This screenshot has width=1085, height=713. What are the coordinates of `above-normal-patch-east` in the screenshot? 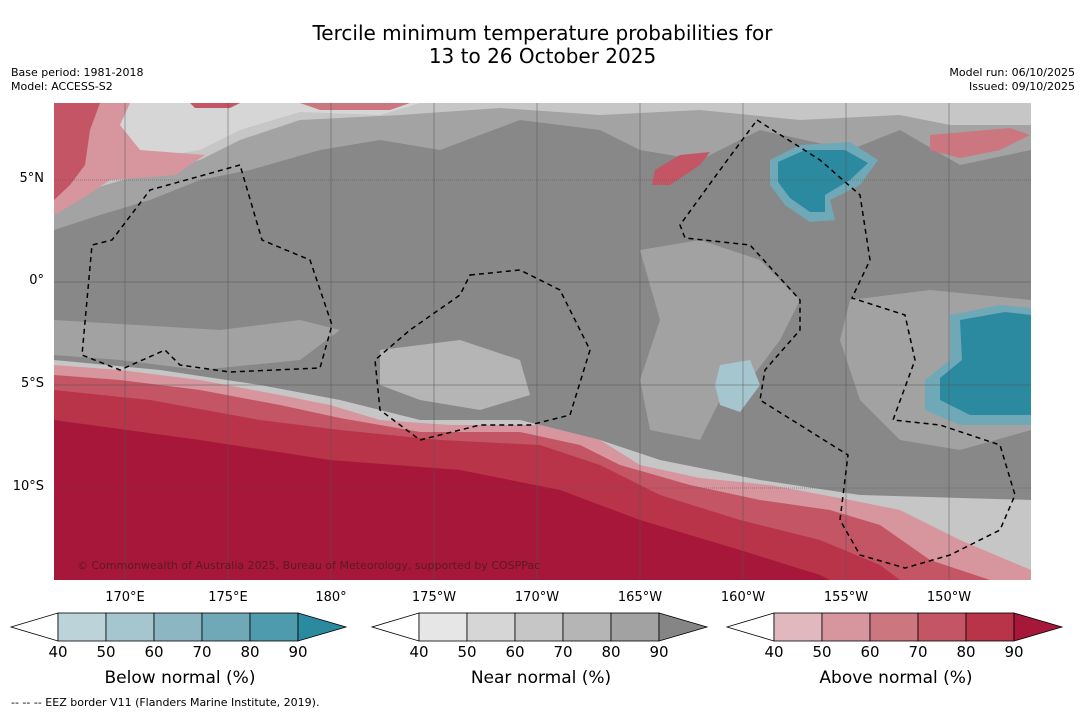 It's located at (681, 168).